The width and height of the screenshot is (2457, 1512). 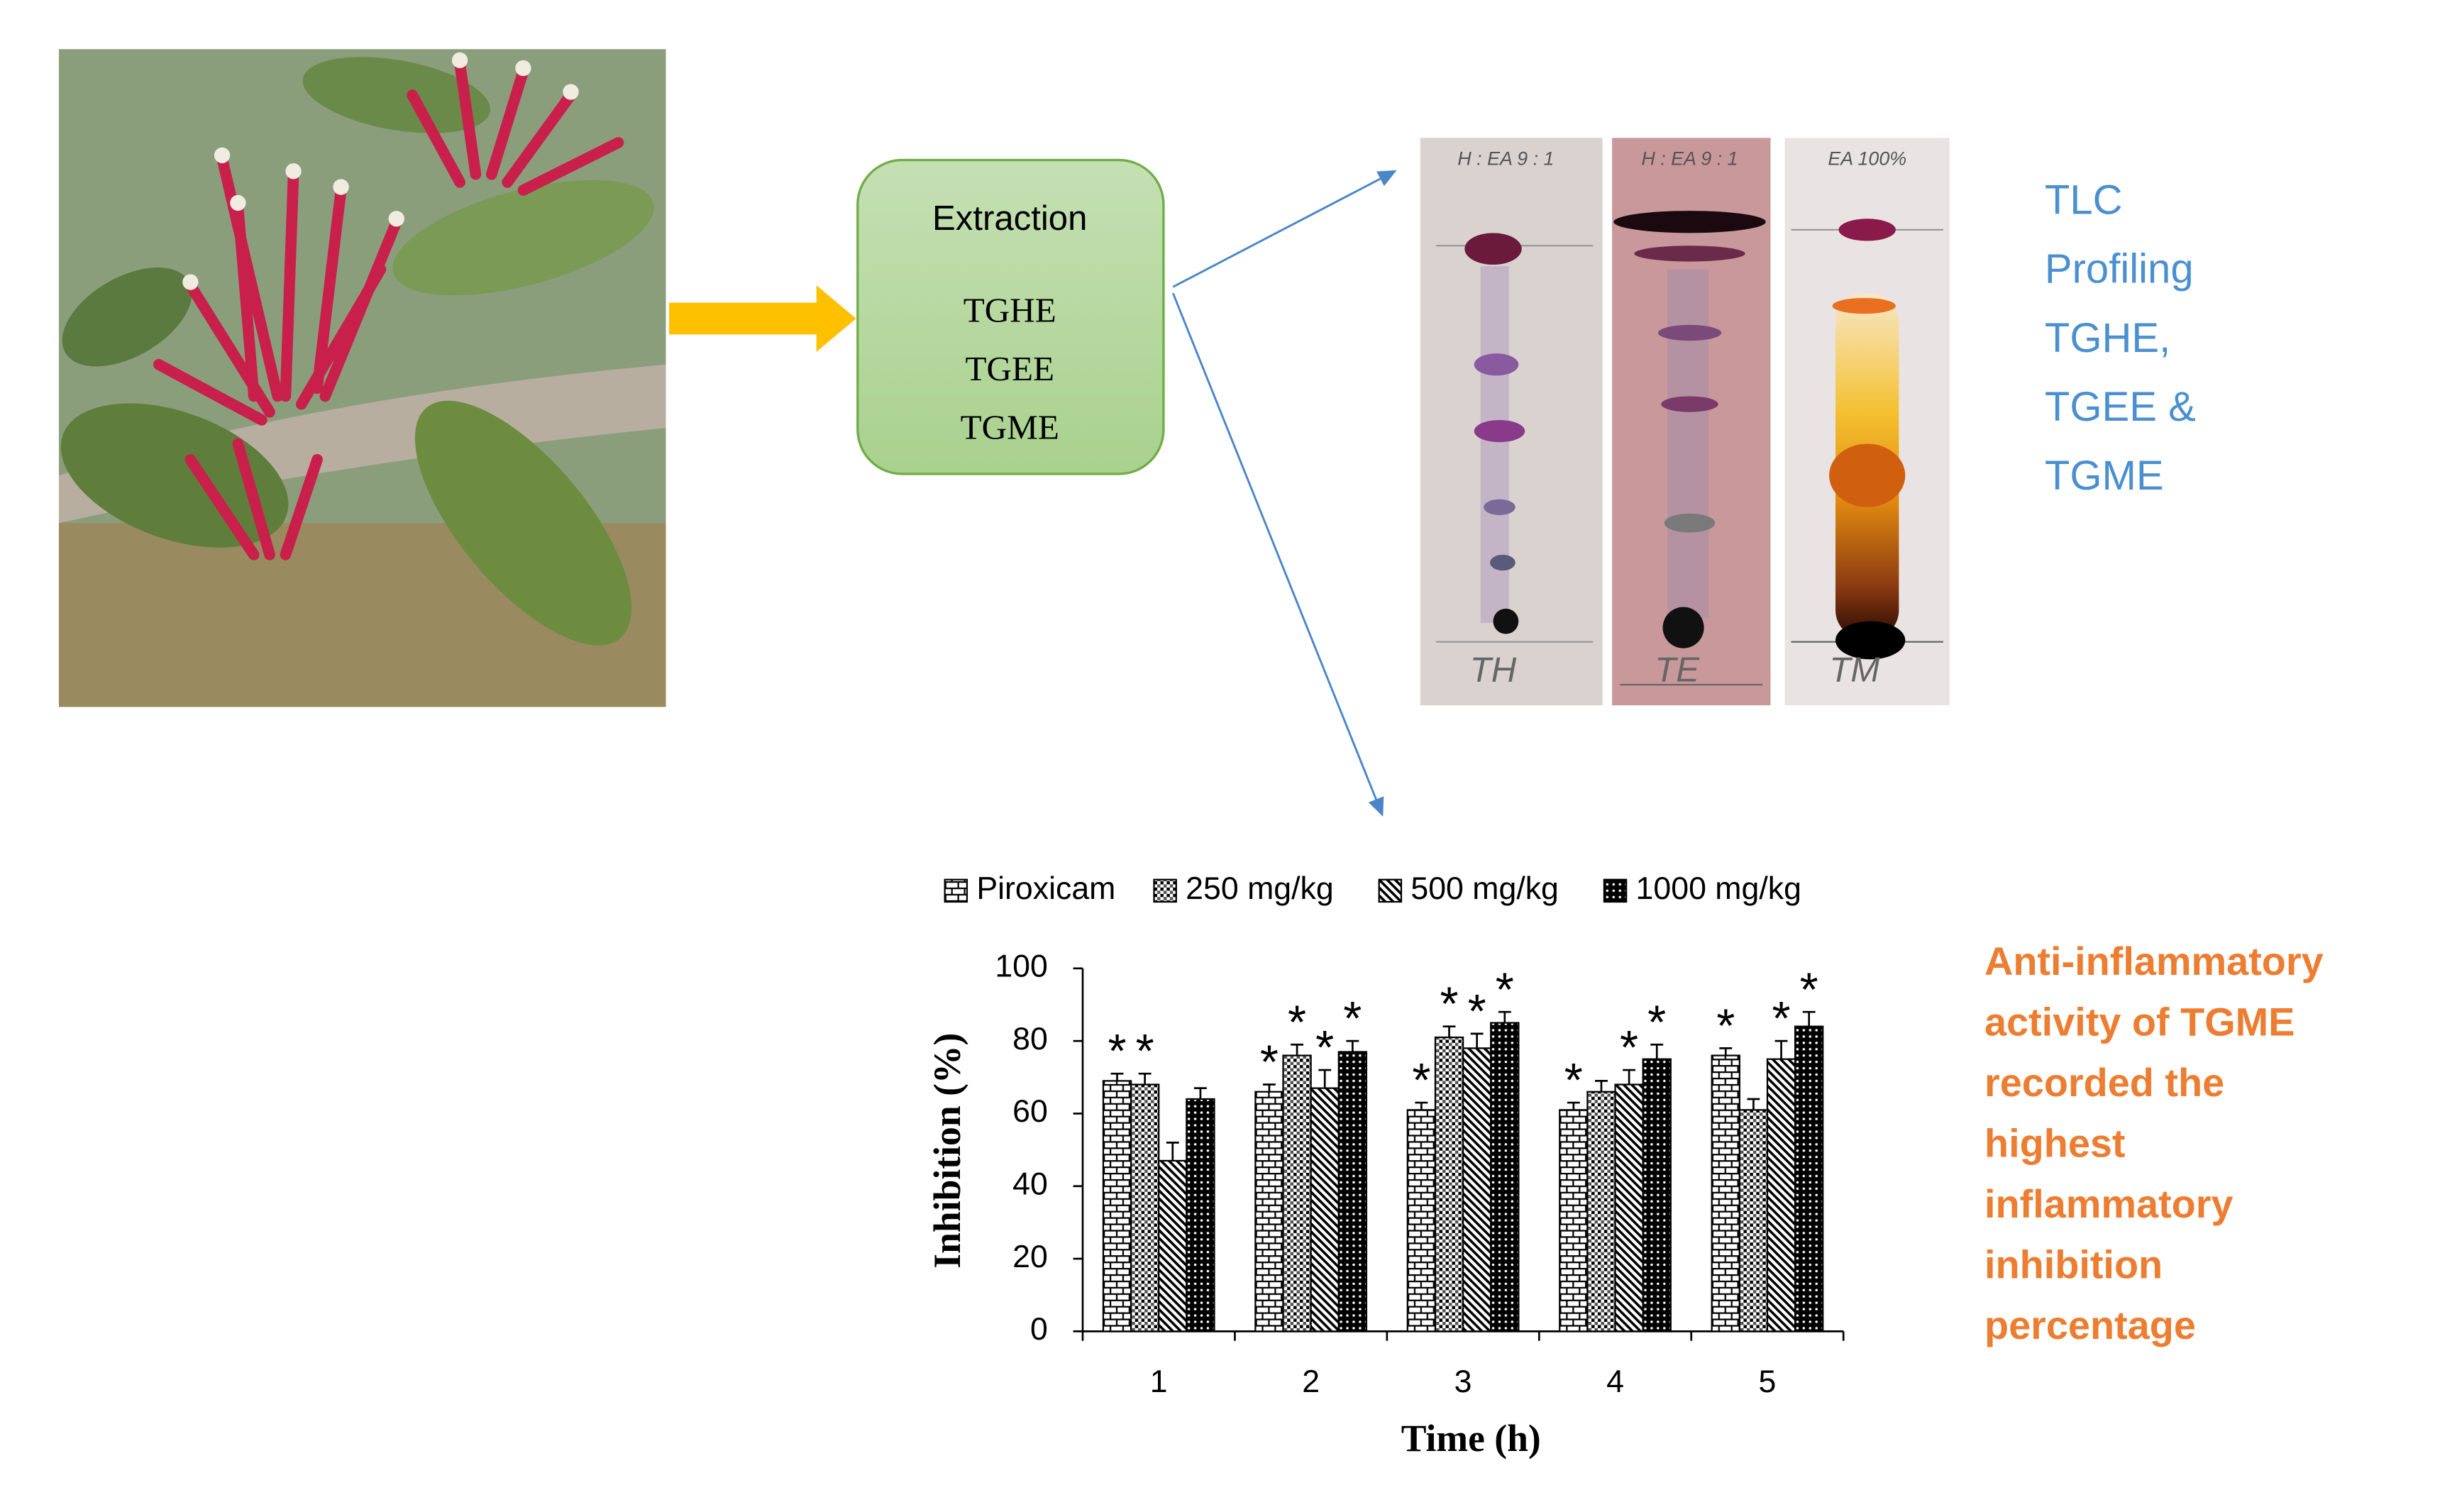 I want to click on extract-name: TGHE, so click(x=1010, y=309).